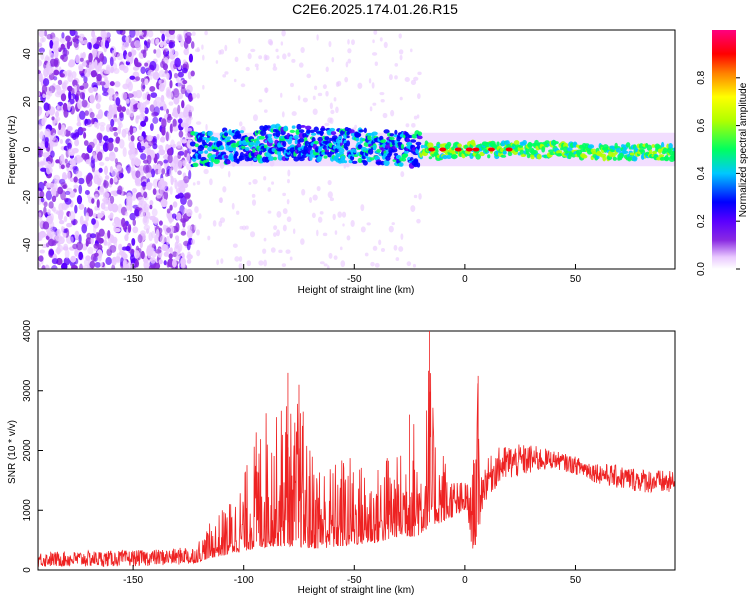  Describe the element at coordinates (352, 575) in the screenshot. I see `snr-x-ticks: -150 -100 -50 0 50` at that location.